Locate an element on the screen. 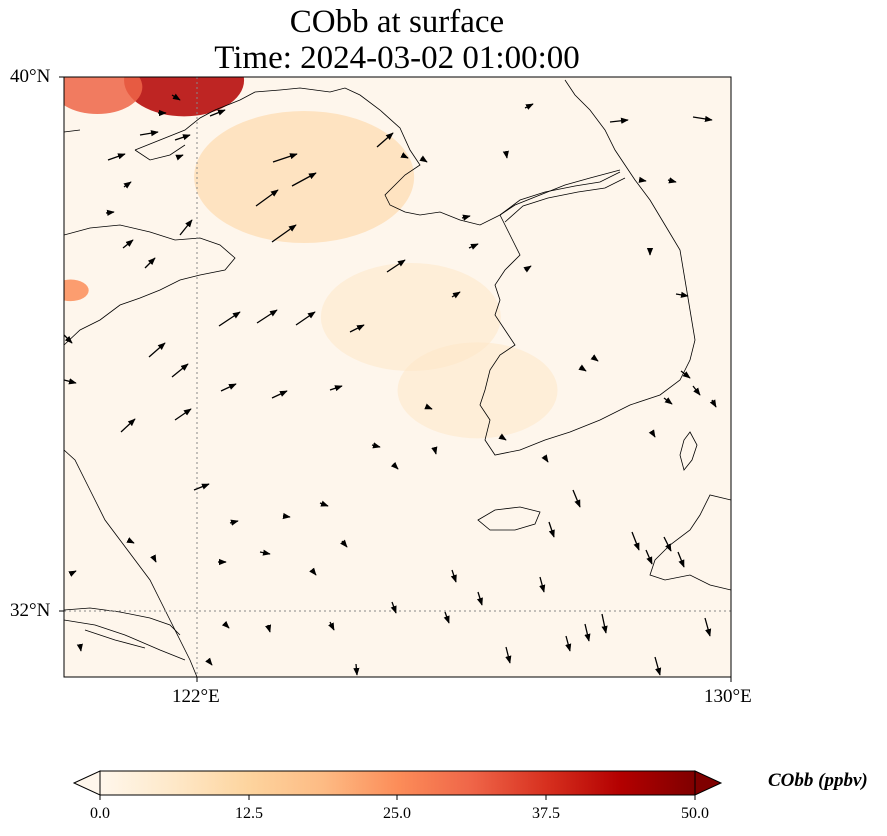  colorbar-tick-3: 37.5 is located at coordinates (546, 813).